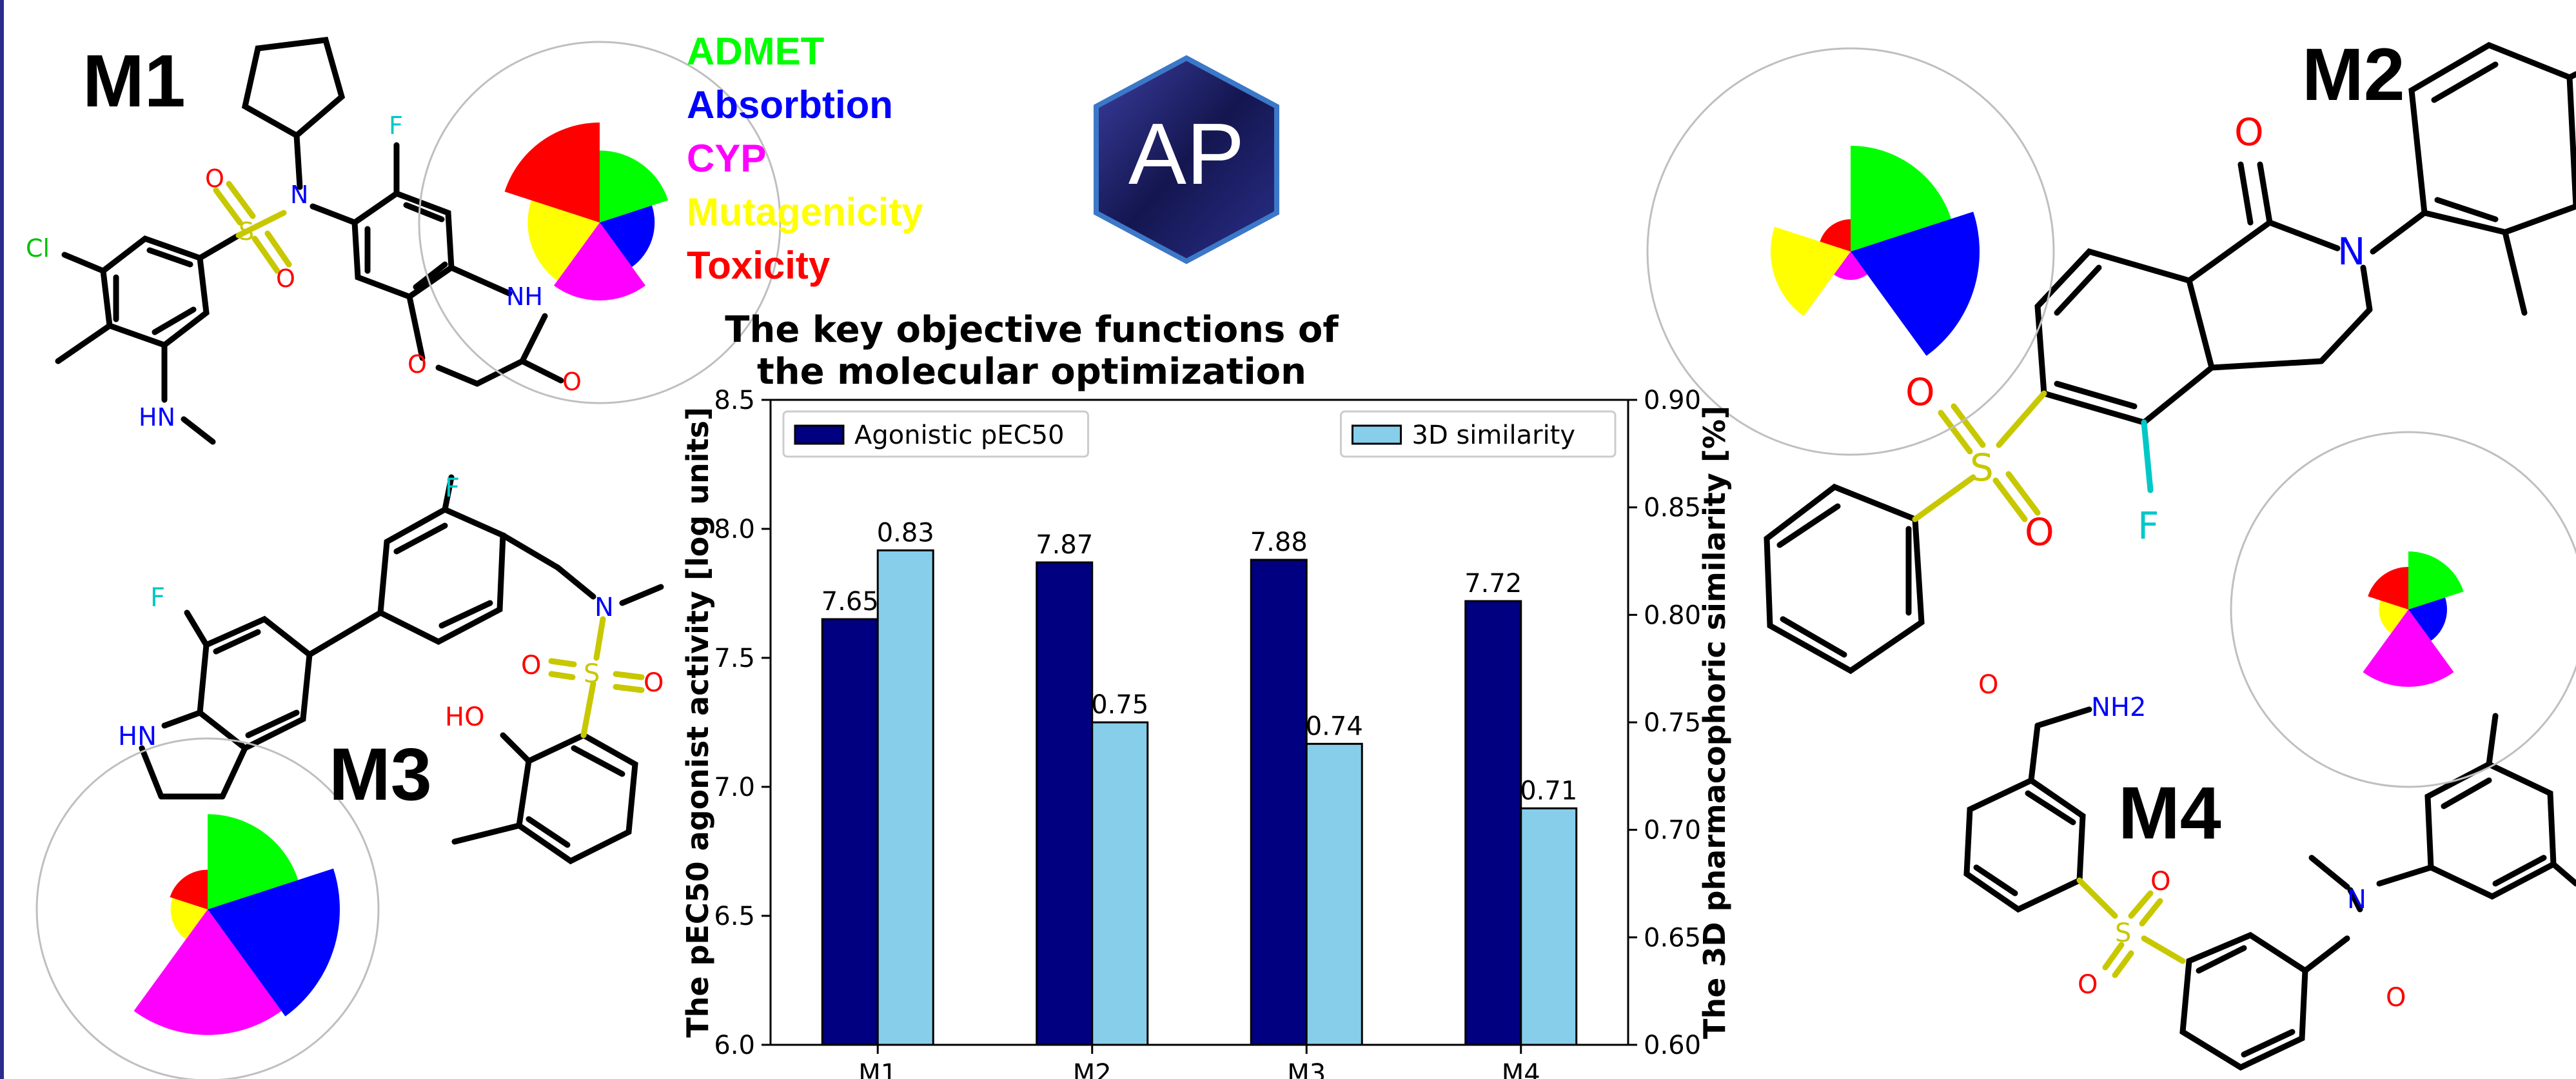 The height and width of the screenshot is (1079, 2576). I want to click on y-tick-label: 8.0, so click(734, 529).